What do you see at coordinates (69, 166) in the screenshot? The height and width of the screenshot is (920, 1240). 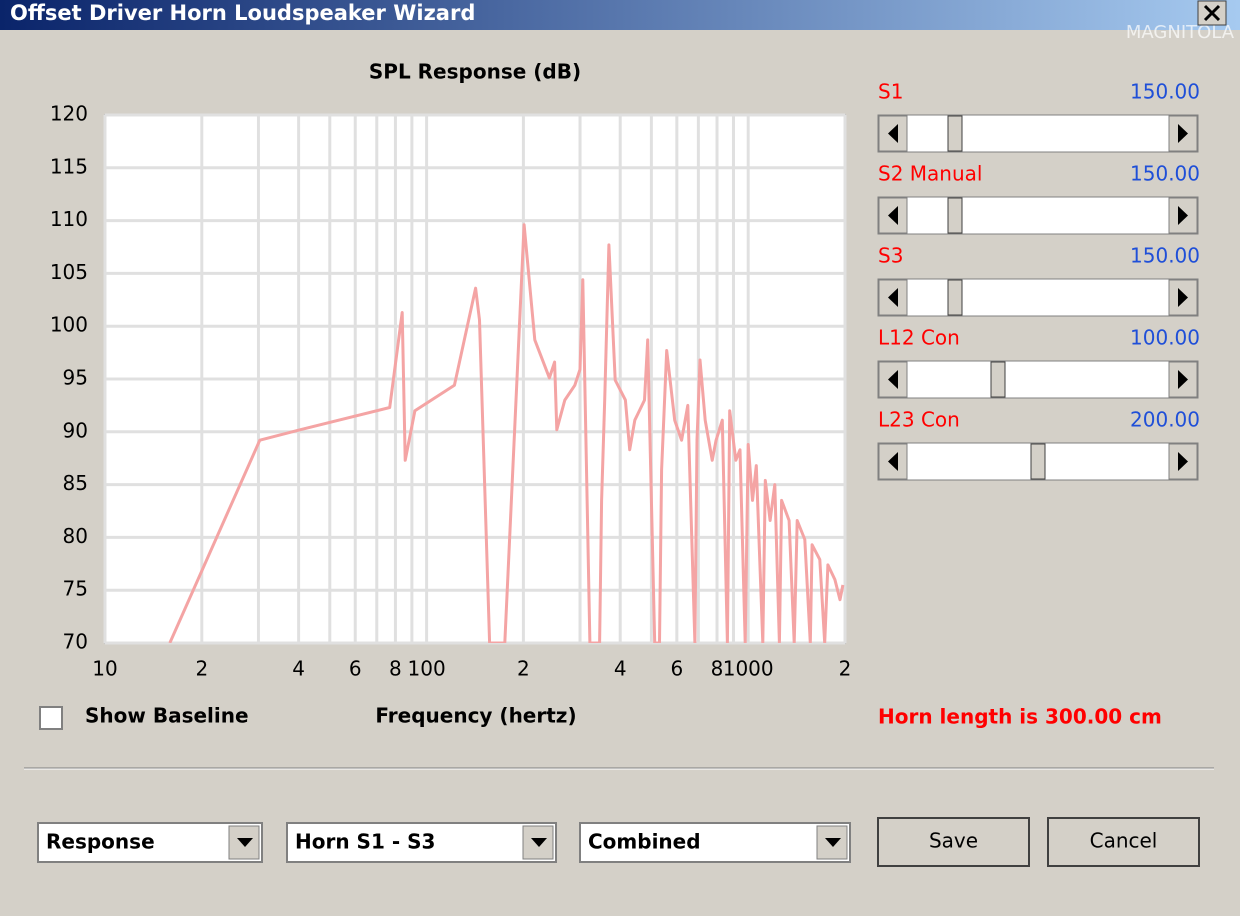 I see `y-tick-label: 115` at bounding box center [69, 166].